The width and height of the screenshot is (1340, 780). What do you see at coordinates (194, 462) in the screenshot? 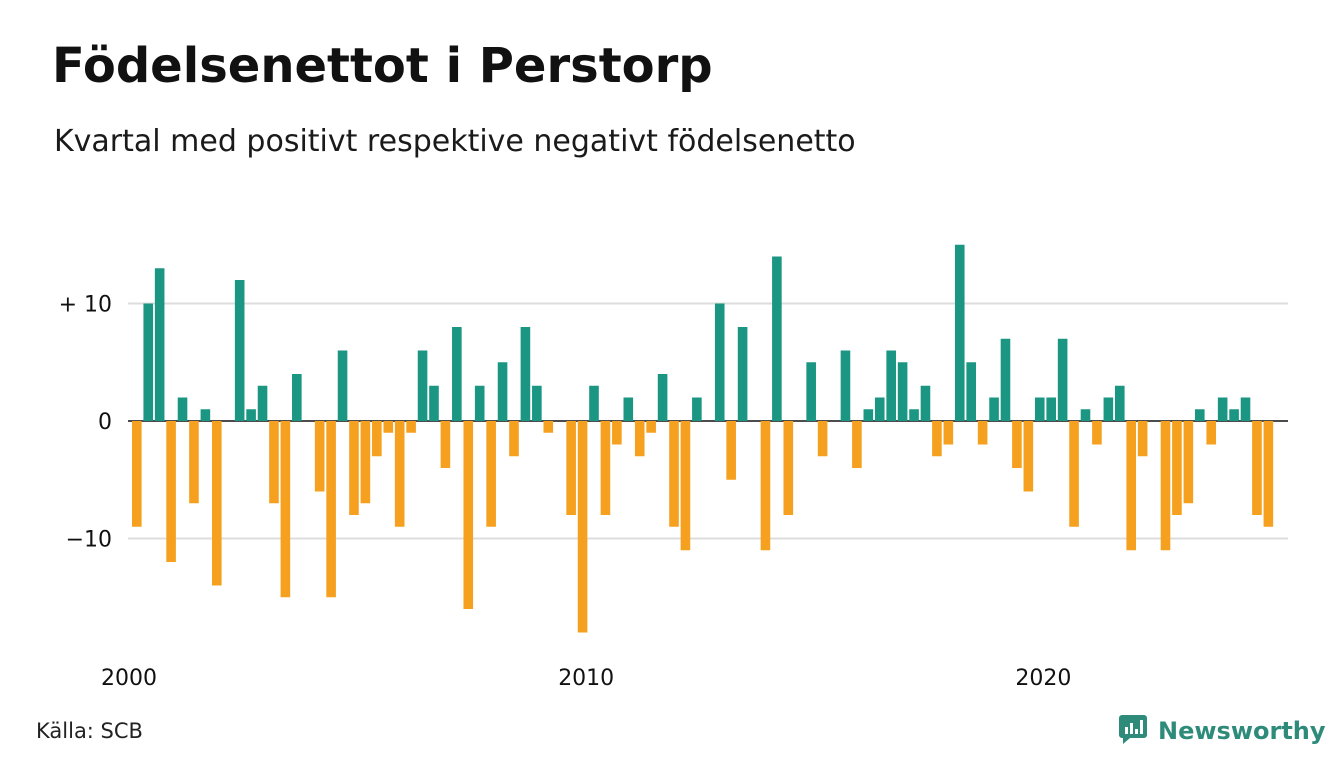
I see `bar-2001-q2` at bounding box center [194, 462].